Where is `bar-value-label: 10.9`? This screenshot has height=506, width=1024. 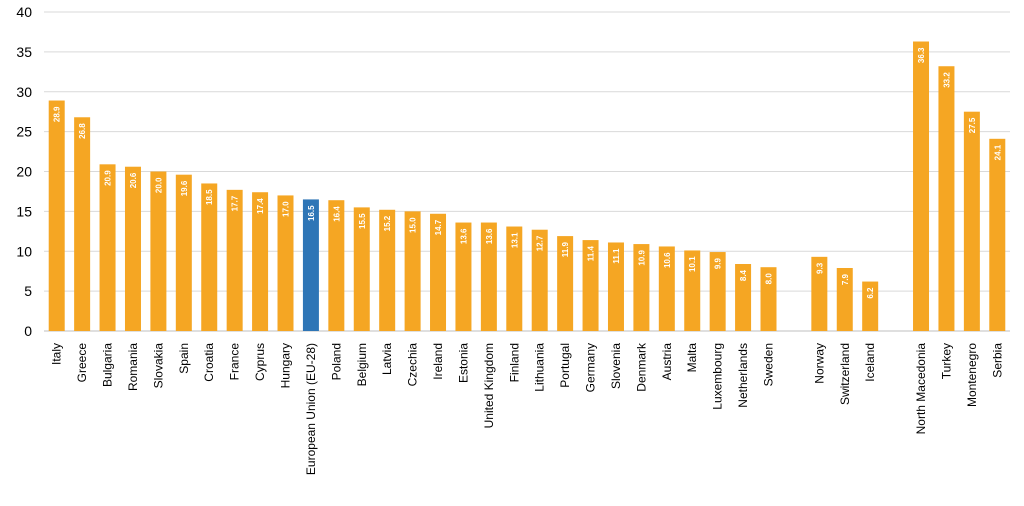 bar-value-label: 10.9 is located at coordinates (641, 258).